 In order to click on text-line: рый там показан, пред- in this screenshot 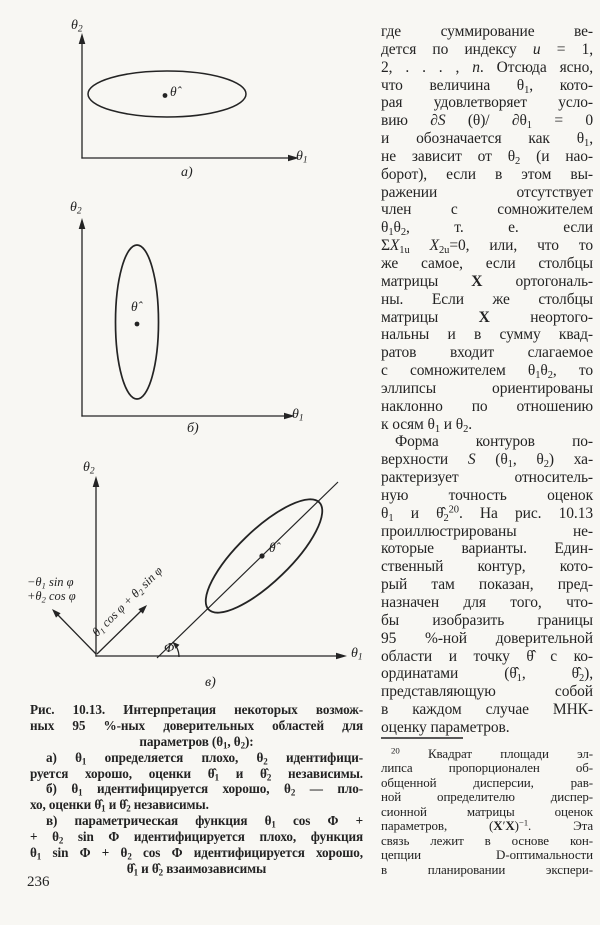, I will do `click(487, 585)`.